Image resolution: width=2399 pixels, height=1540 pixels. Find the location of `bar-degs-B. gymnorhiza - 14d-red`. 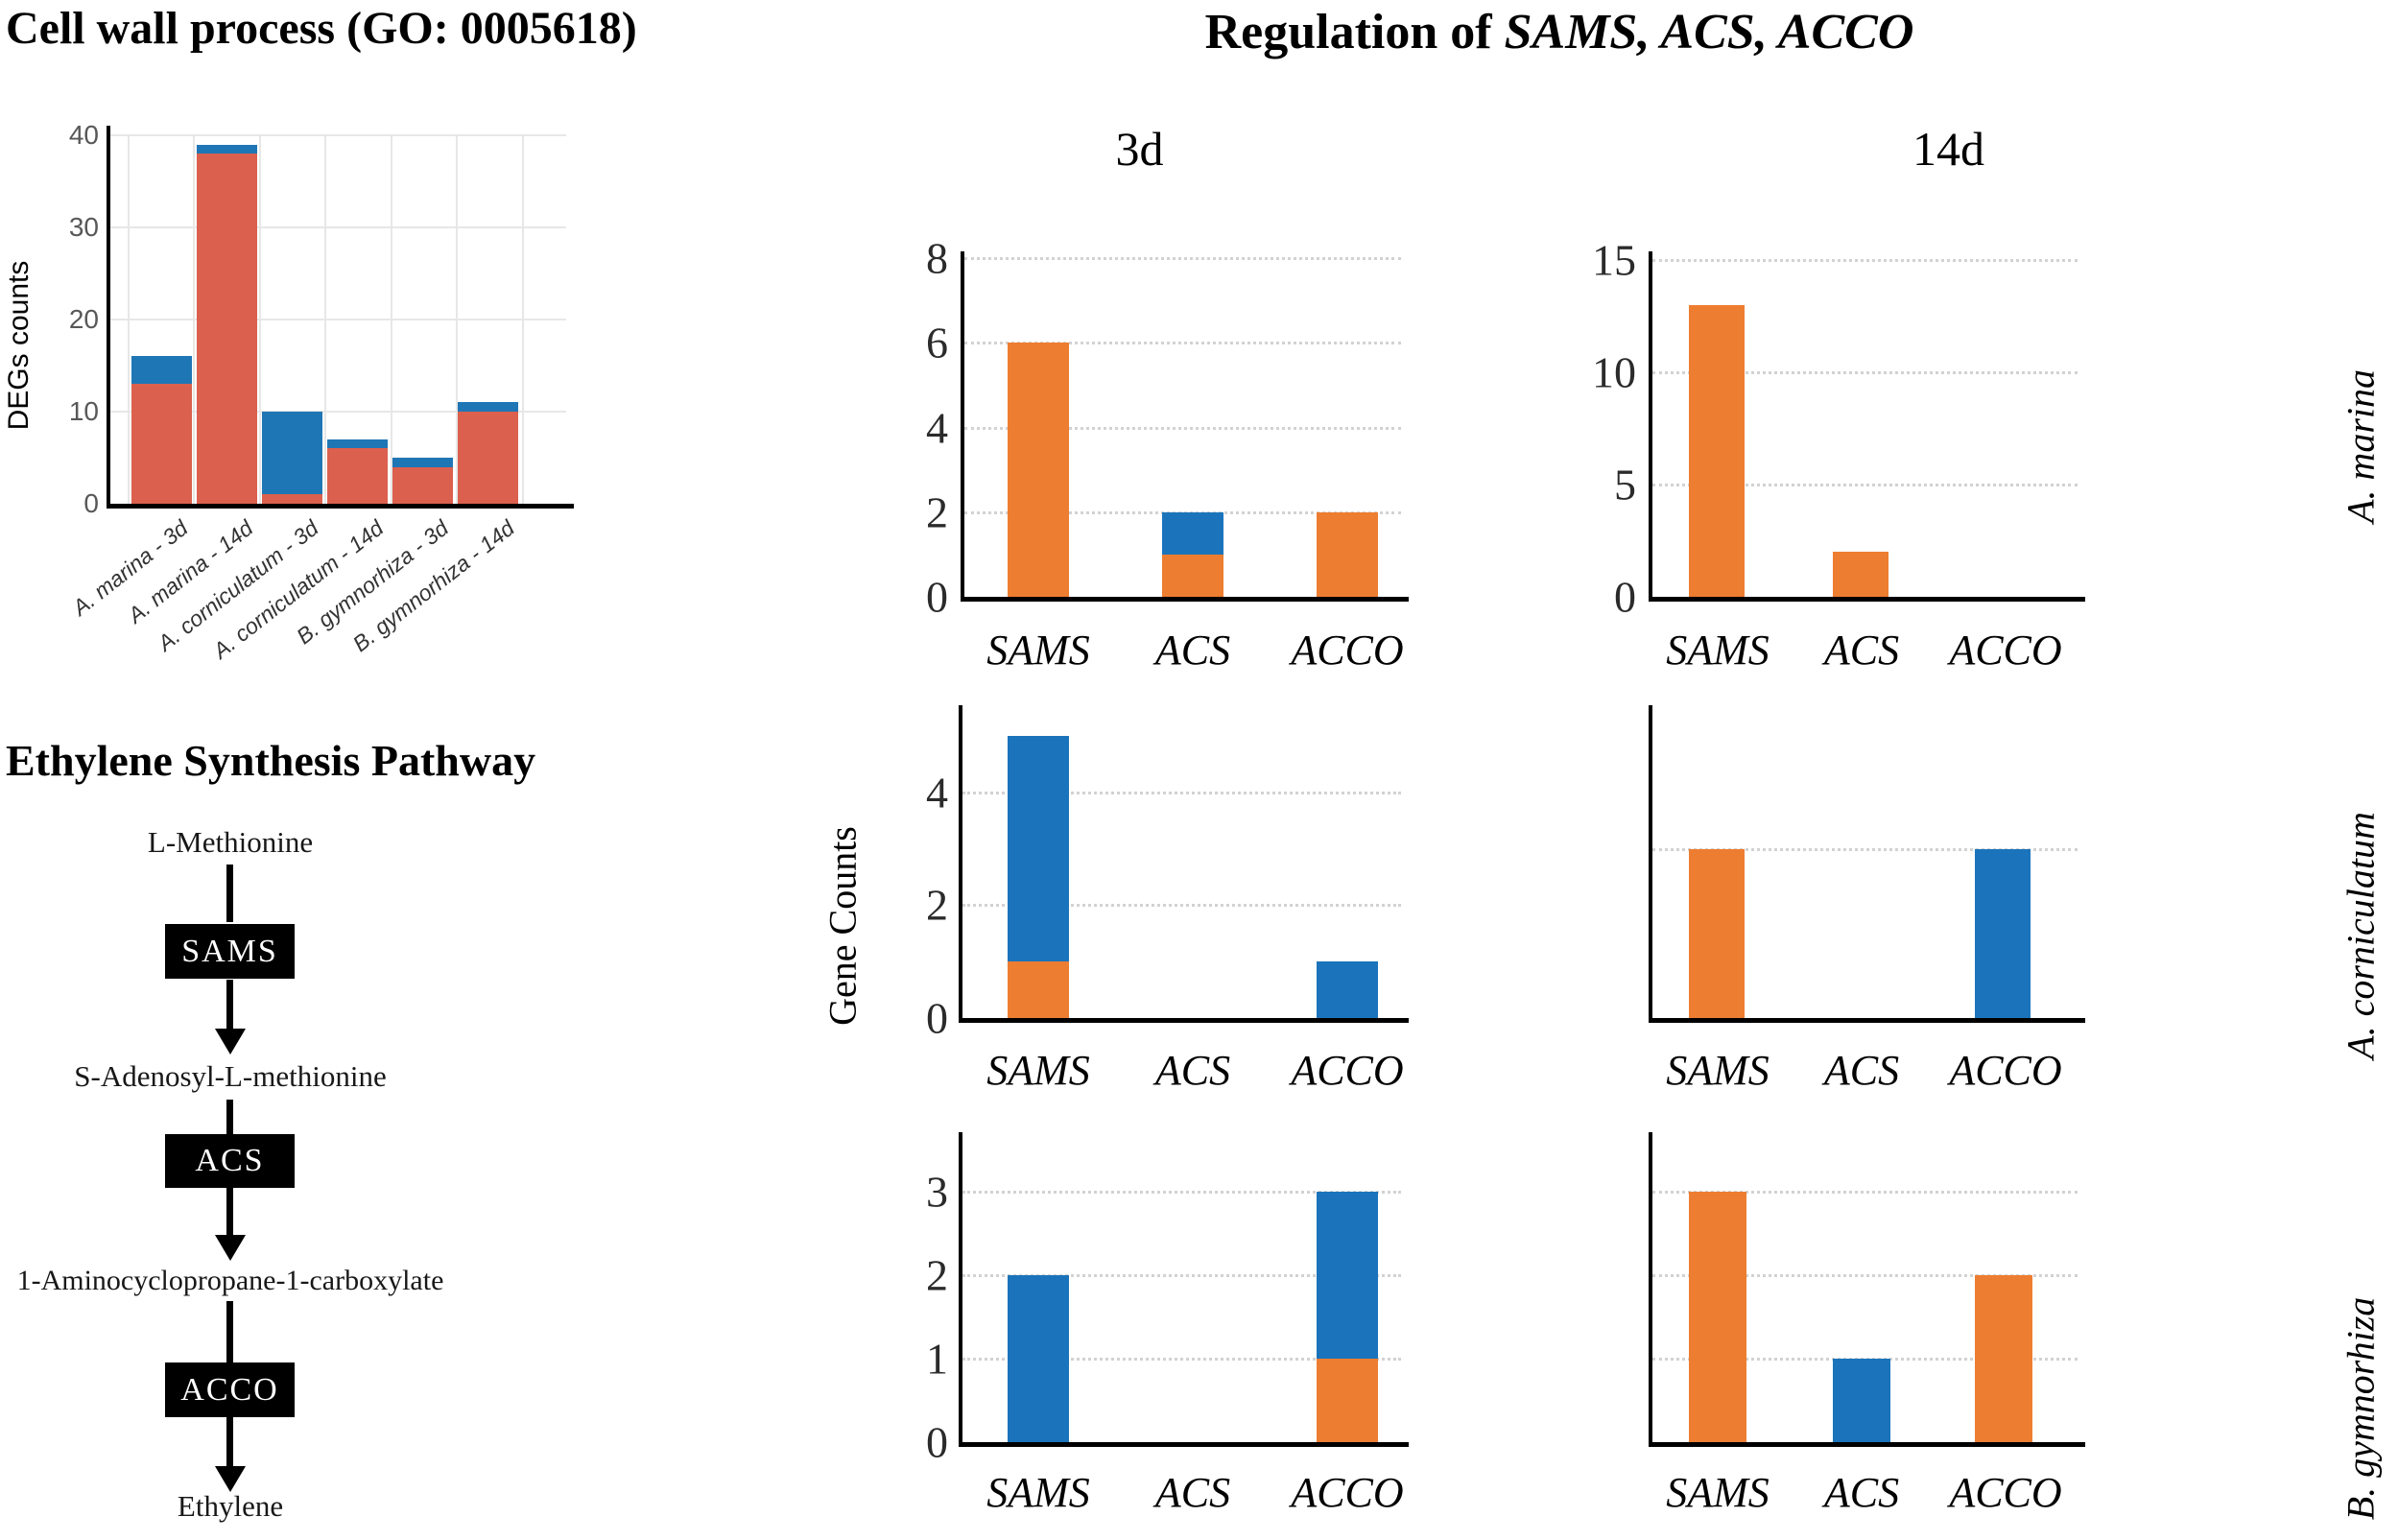

bar-degs-B. gymnorhiza - 14d-red is located at coordinates (488, 458).